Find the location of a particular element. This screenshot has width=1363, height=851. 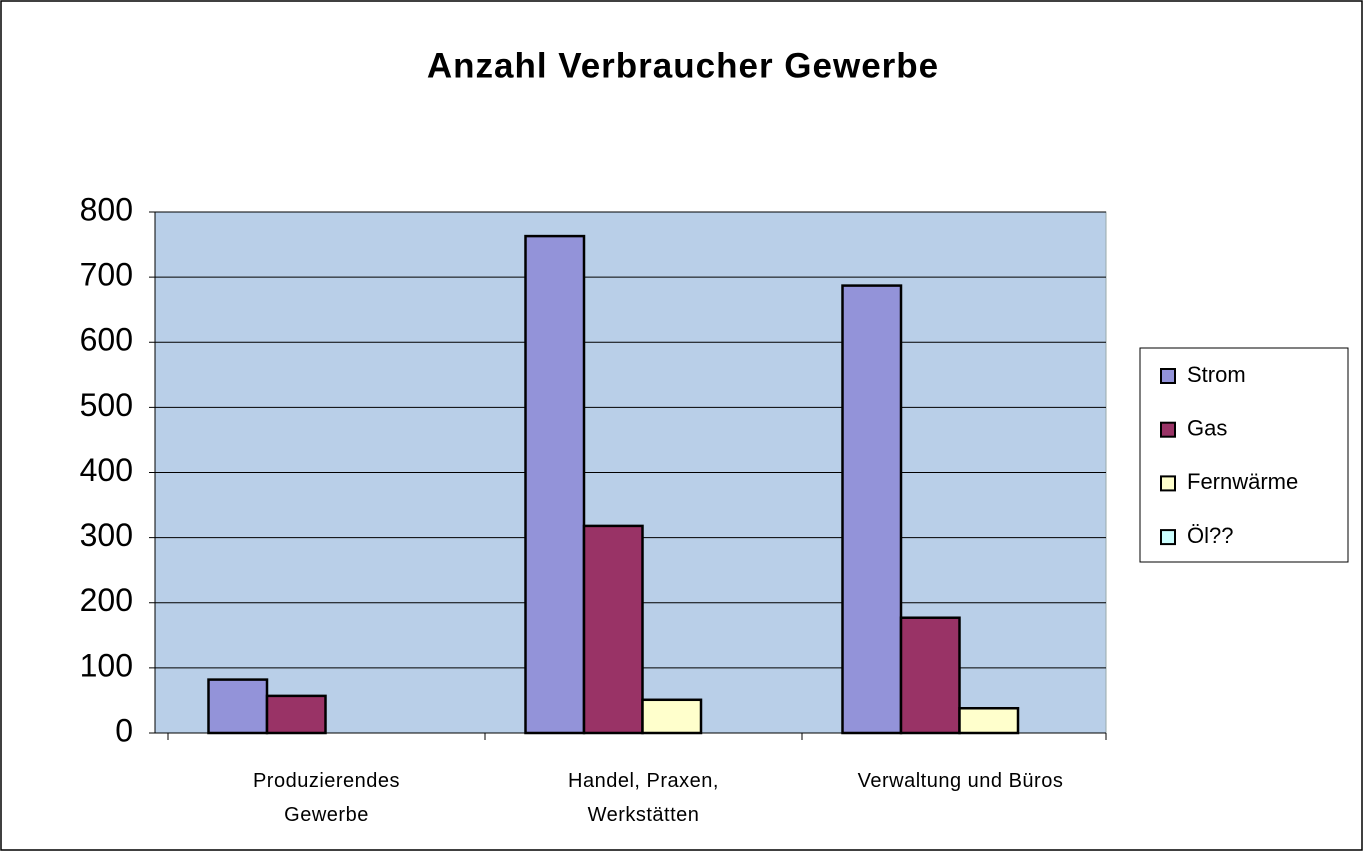

y-tick-label: 600 is located at coordinates (106, 340).